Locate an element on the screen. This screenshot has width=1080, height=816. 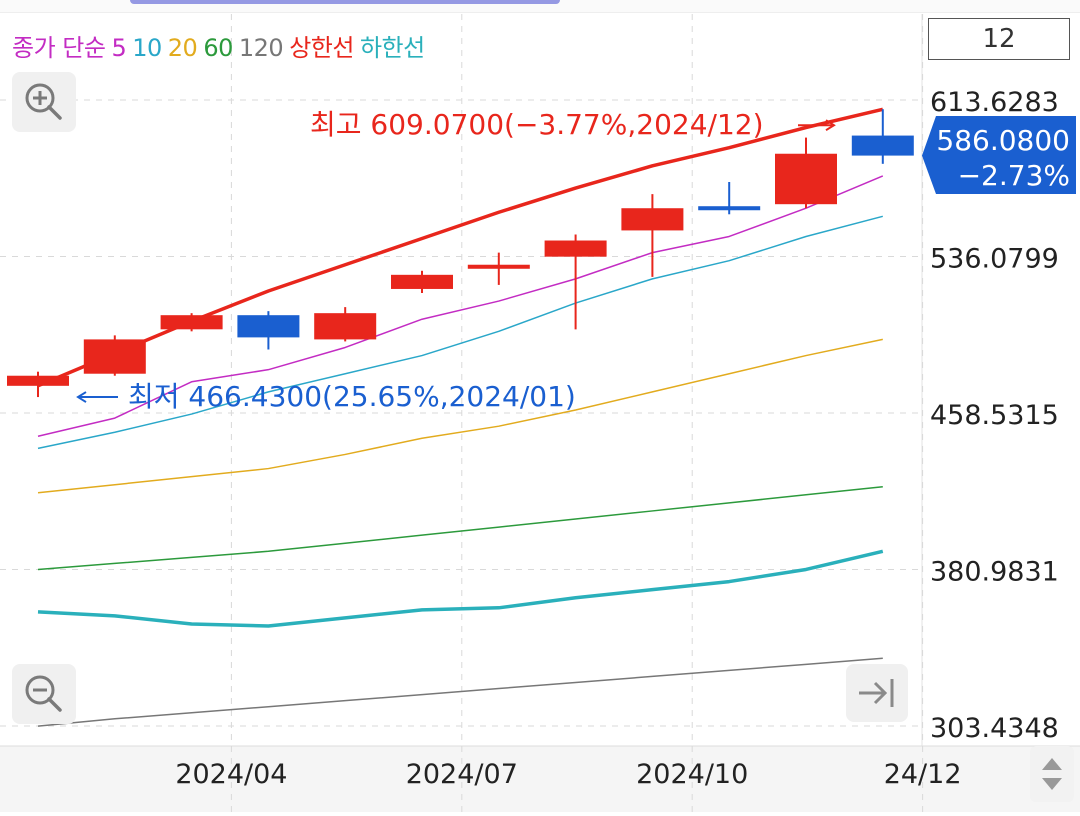
legend: 종가 단순 5 10 20 60 120 상한선 하한선 is located at coordinates (221, 45).